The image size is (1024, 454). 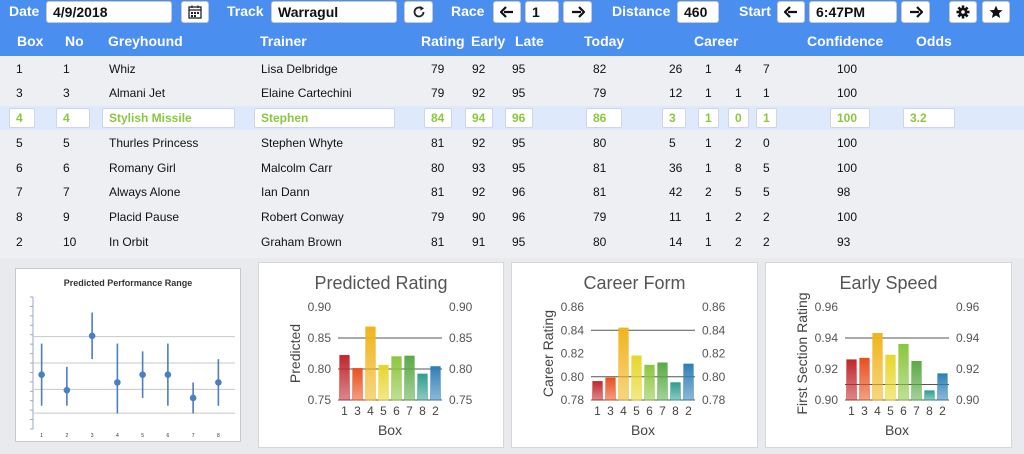 What do you see at coordinates (22, 118) in the screenshot?
I see `cell-box: 4` at bounding box center [22, 118].